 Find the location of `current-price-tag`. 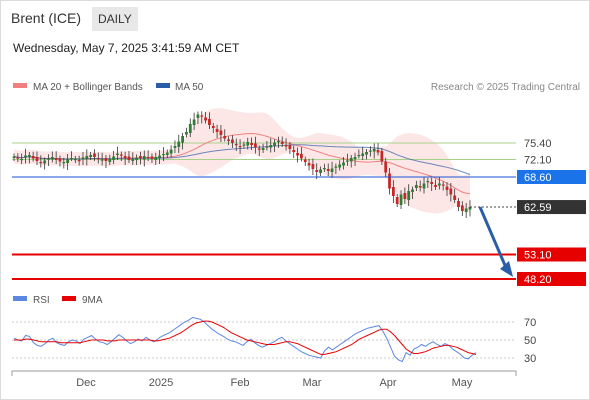

current-price-tag is located at coordinates (551, 177).